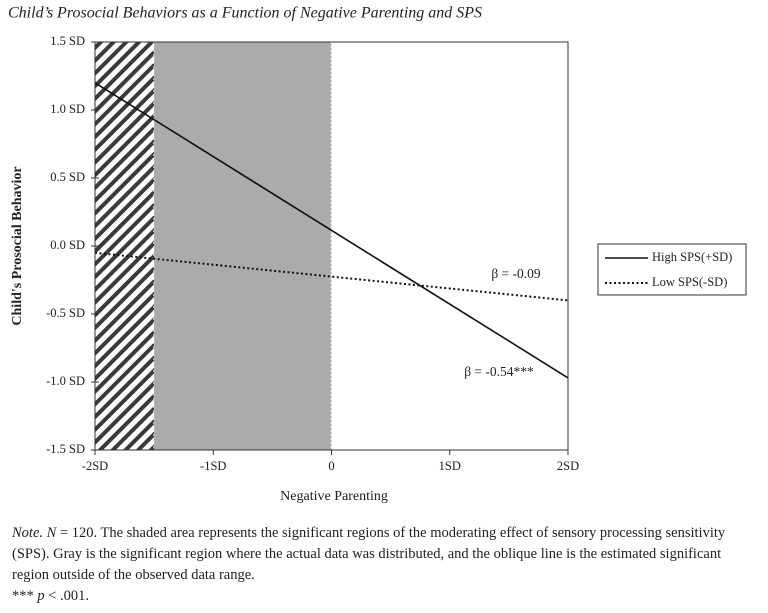 This screenshot has width=768, height=613. I want to click on legend-box, so click(672, 269).